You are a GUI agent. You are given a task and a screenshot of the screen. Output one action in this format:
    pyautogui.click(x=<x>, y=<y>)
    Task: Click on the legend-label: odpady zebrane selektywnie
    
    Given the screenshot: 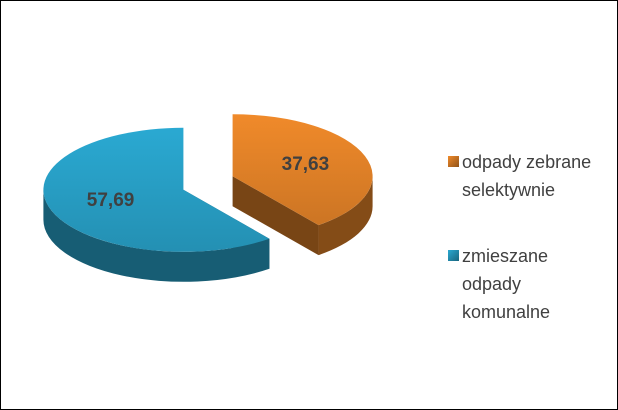 What is the action you would take?
    pyautogui.click(x=527, y=176)
    